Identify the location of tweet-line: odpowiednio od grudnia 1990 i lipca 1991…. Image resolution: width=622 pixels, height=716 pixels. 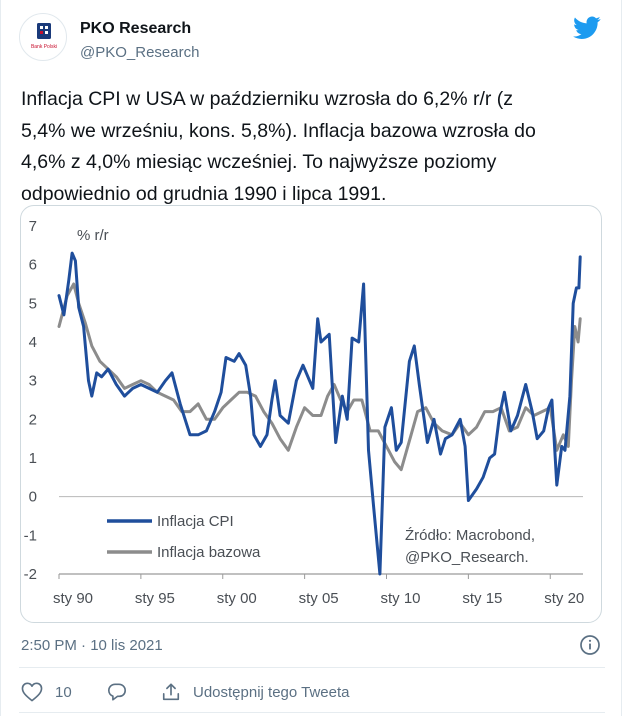
(204, 193).